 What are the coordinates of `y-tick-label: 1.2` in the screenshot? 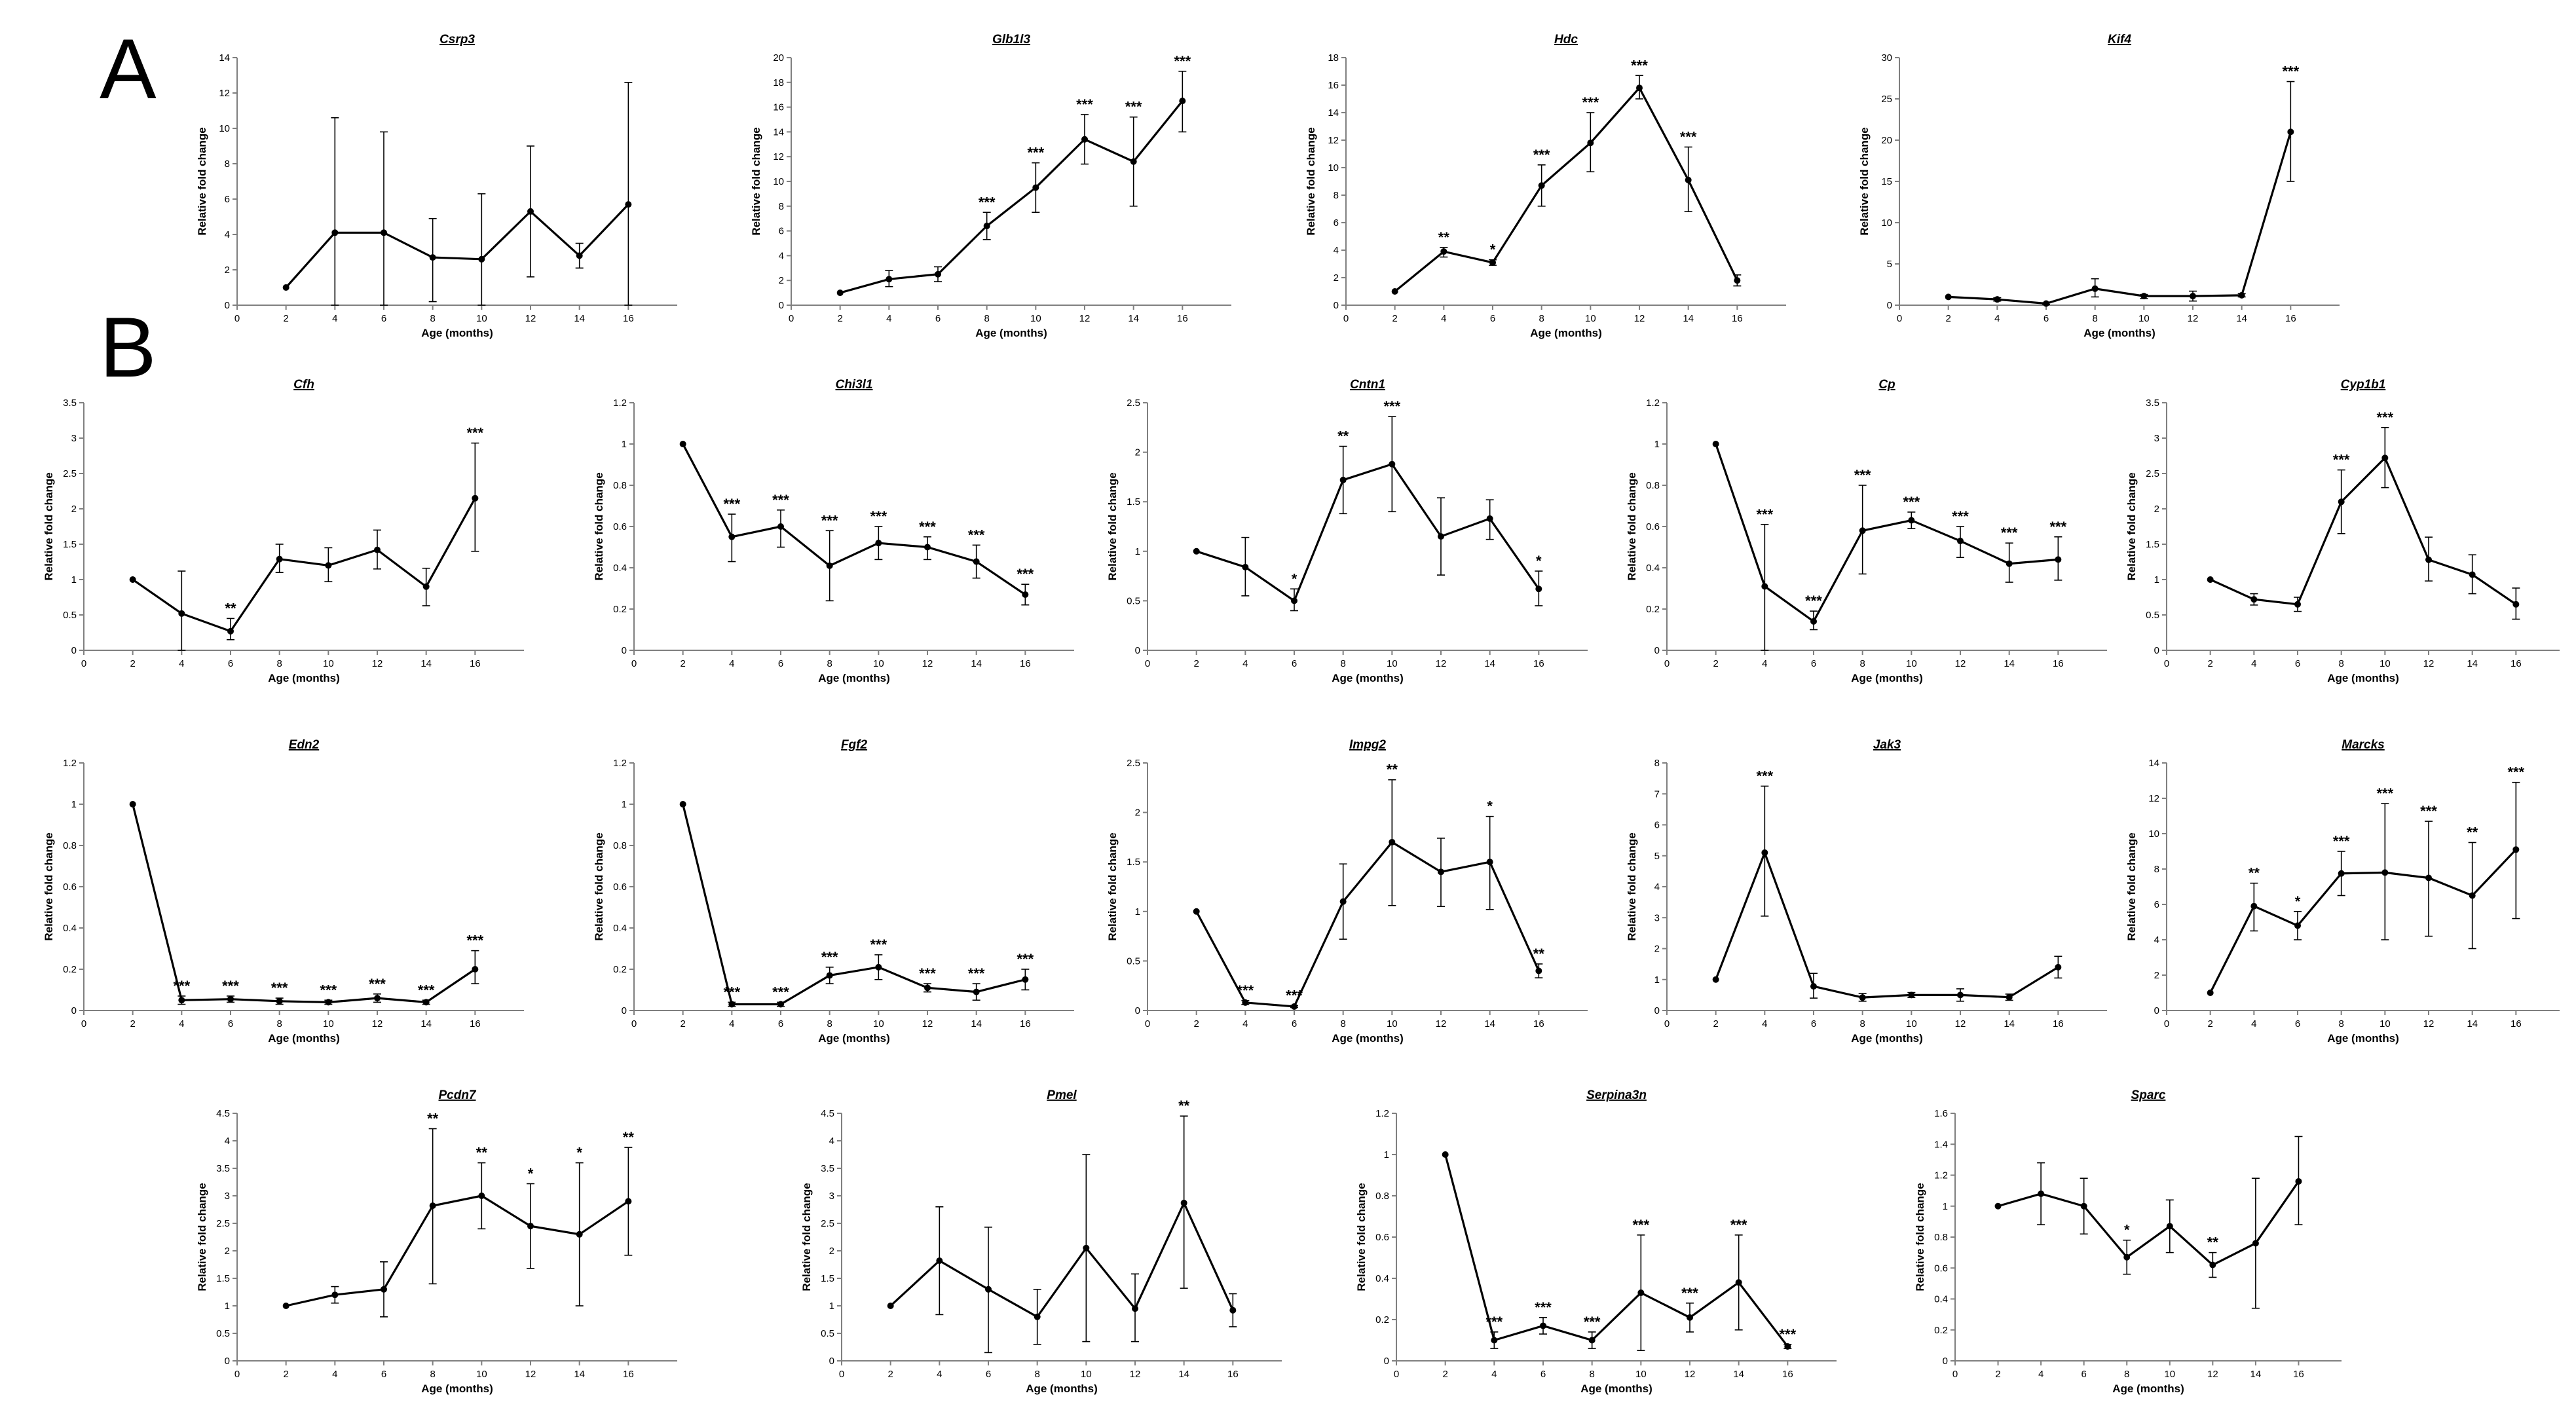 It's located at (620, 763).